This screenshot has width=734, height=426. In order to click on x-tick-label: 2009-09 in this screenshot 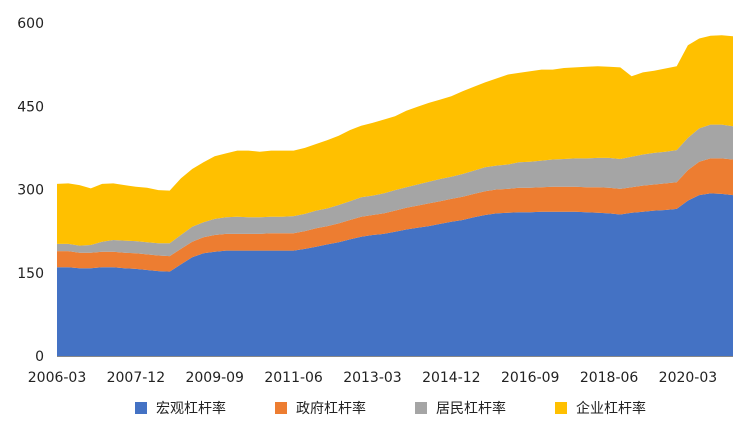, I will do `click(214, 378)`.